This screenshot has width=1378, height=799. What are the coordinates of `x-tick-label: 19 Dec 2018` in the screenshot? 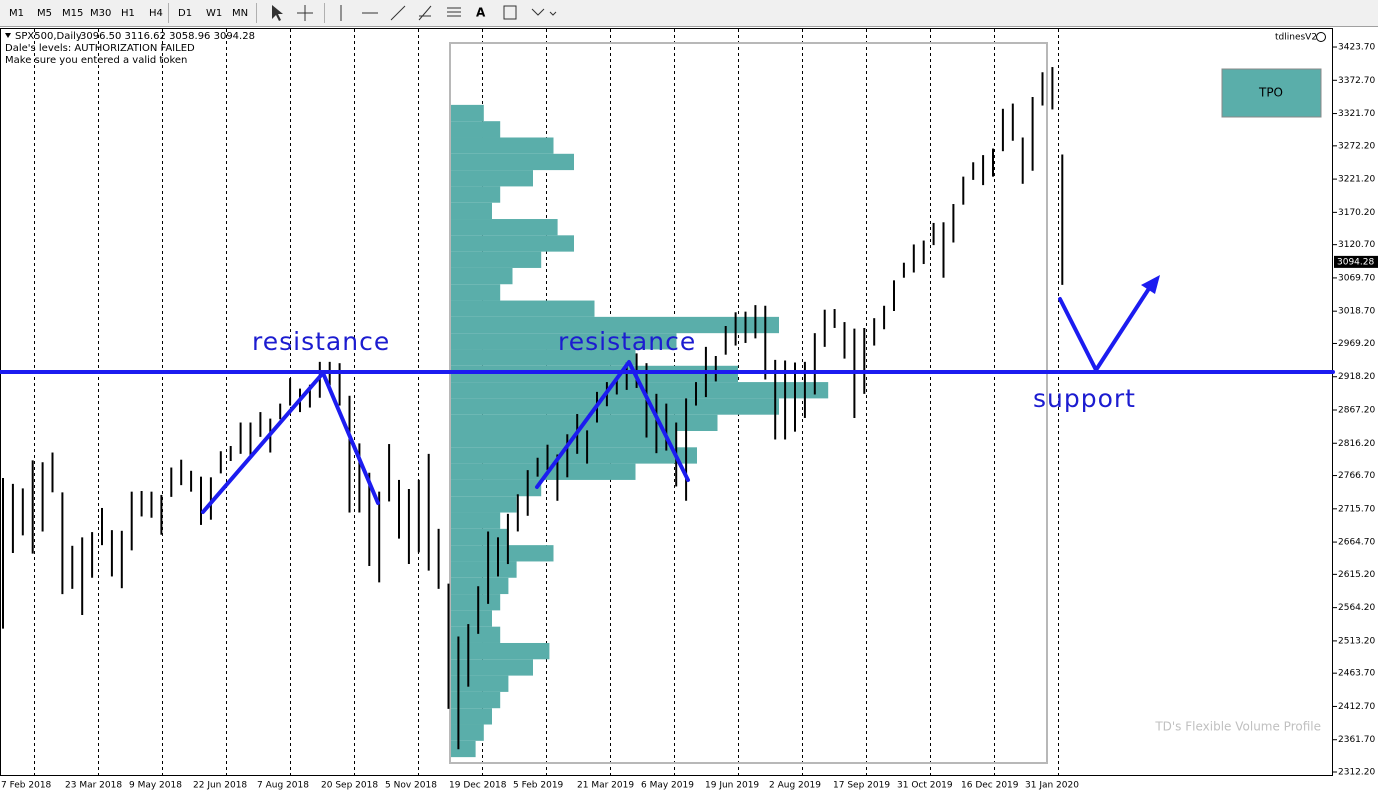 It's located at (478, 786).